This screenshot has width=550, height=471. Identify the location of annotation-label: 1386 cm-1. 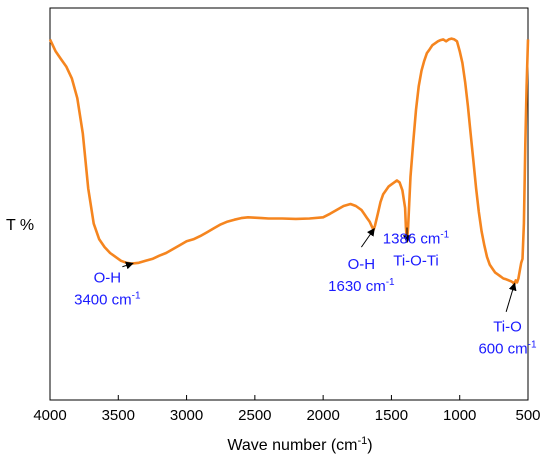
(416, 238).